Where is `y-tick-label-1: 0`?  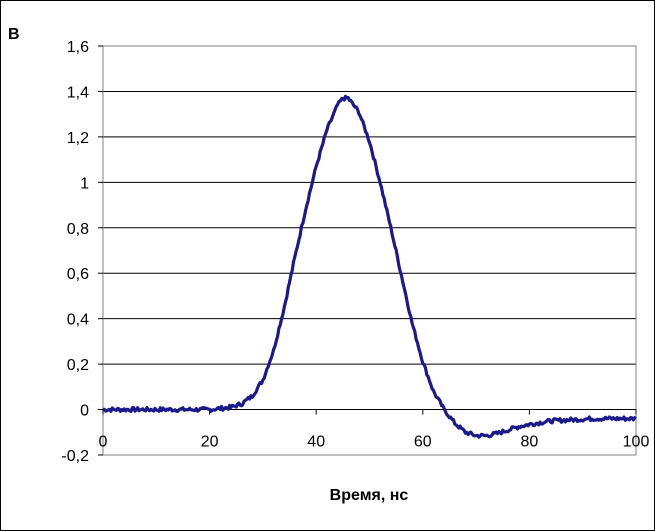
y-tick-label-1: 0 is located at coordinates (84, 411).